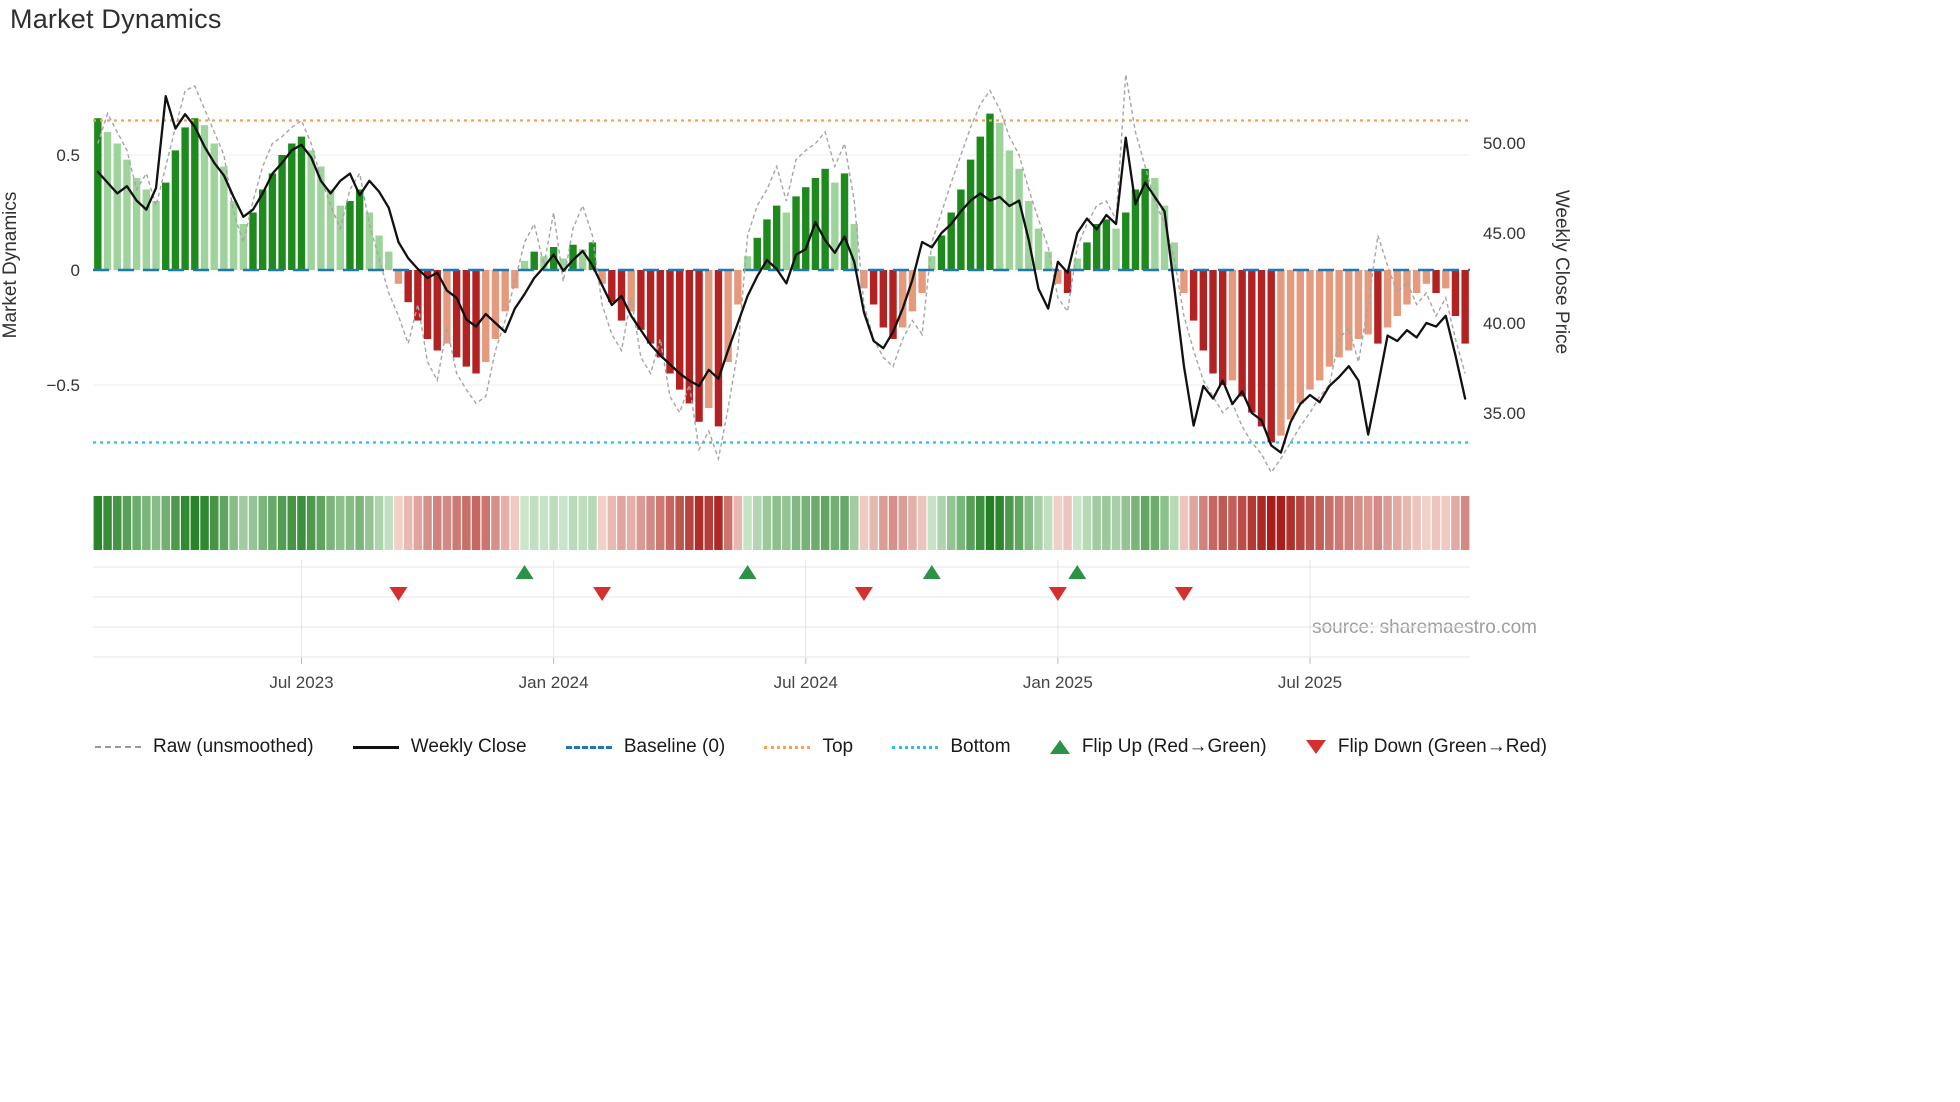 The width and height of the screenshot is (1960, 1102). What do you see at coordinates (1310, 682) in the screenshot?
I see `svg-text: Jul 2025` at bounding box center [1310, 682].